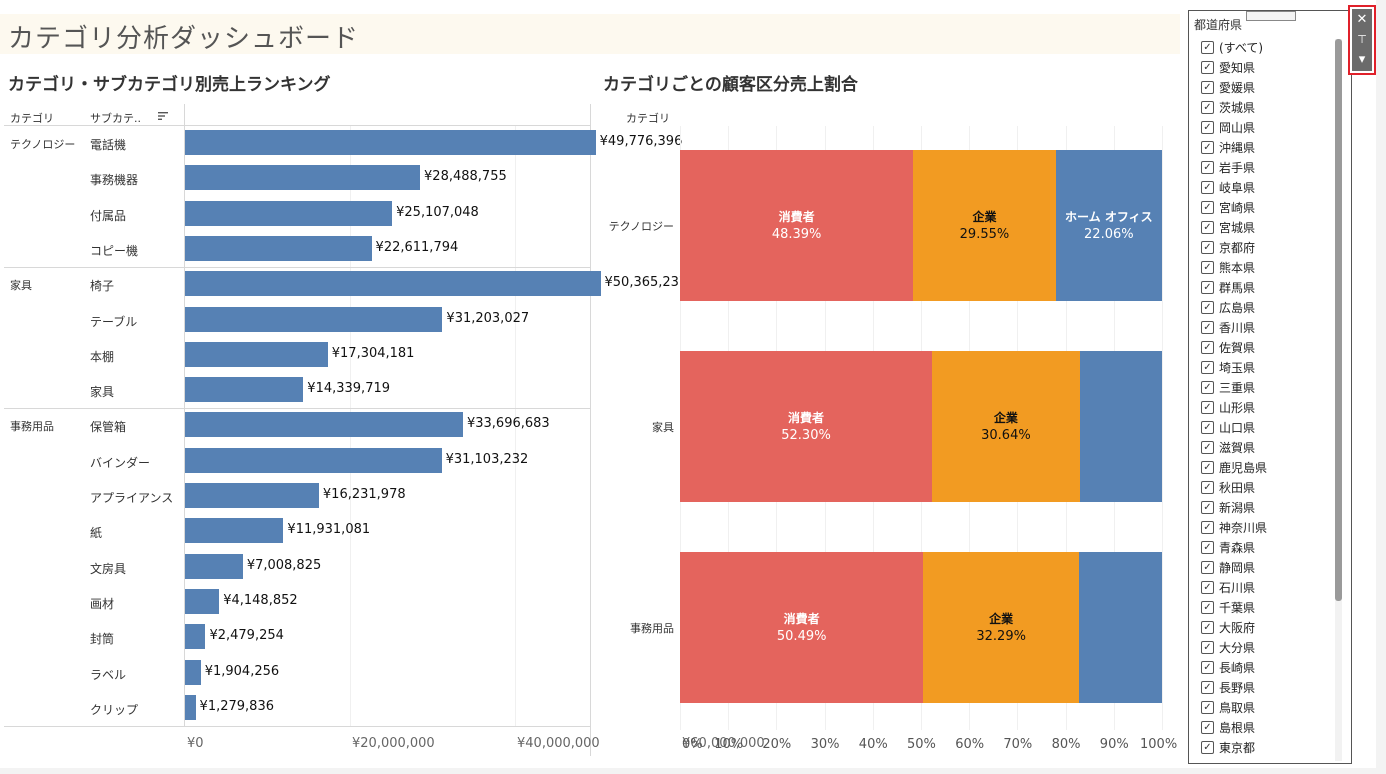  Describe the element at coordinates (1228, 668) in the screenshot. I see `filter-item: ✓ 長崎県` at that location.